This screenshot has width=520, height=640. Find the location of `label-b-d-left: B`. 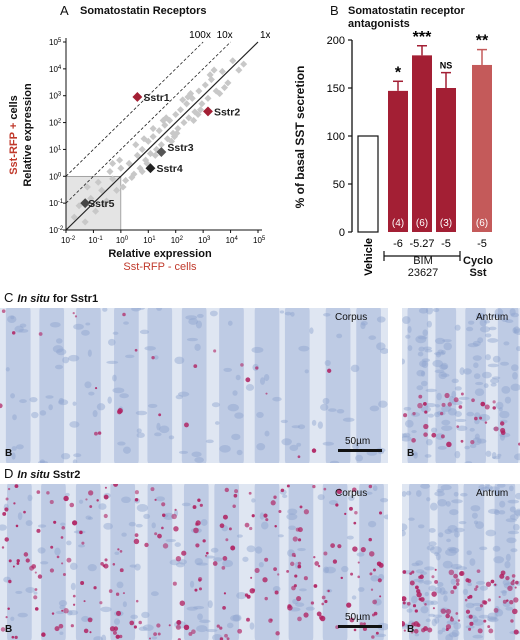

label-b-d-left: B is located at coordinates (9, 629).